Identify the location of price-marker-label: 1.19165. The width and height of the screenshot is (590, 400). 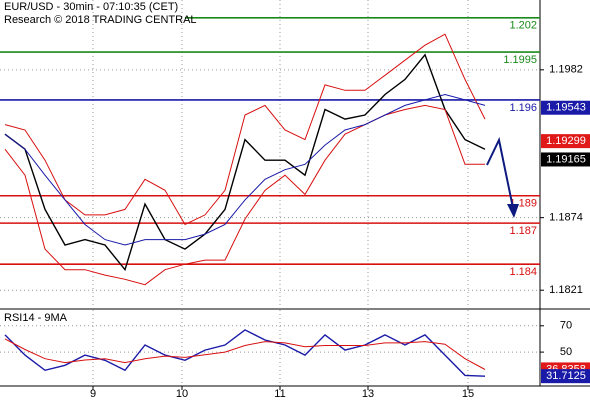
(566, 159).